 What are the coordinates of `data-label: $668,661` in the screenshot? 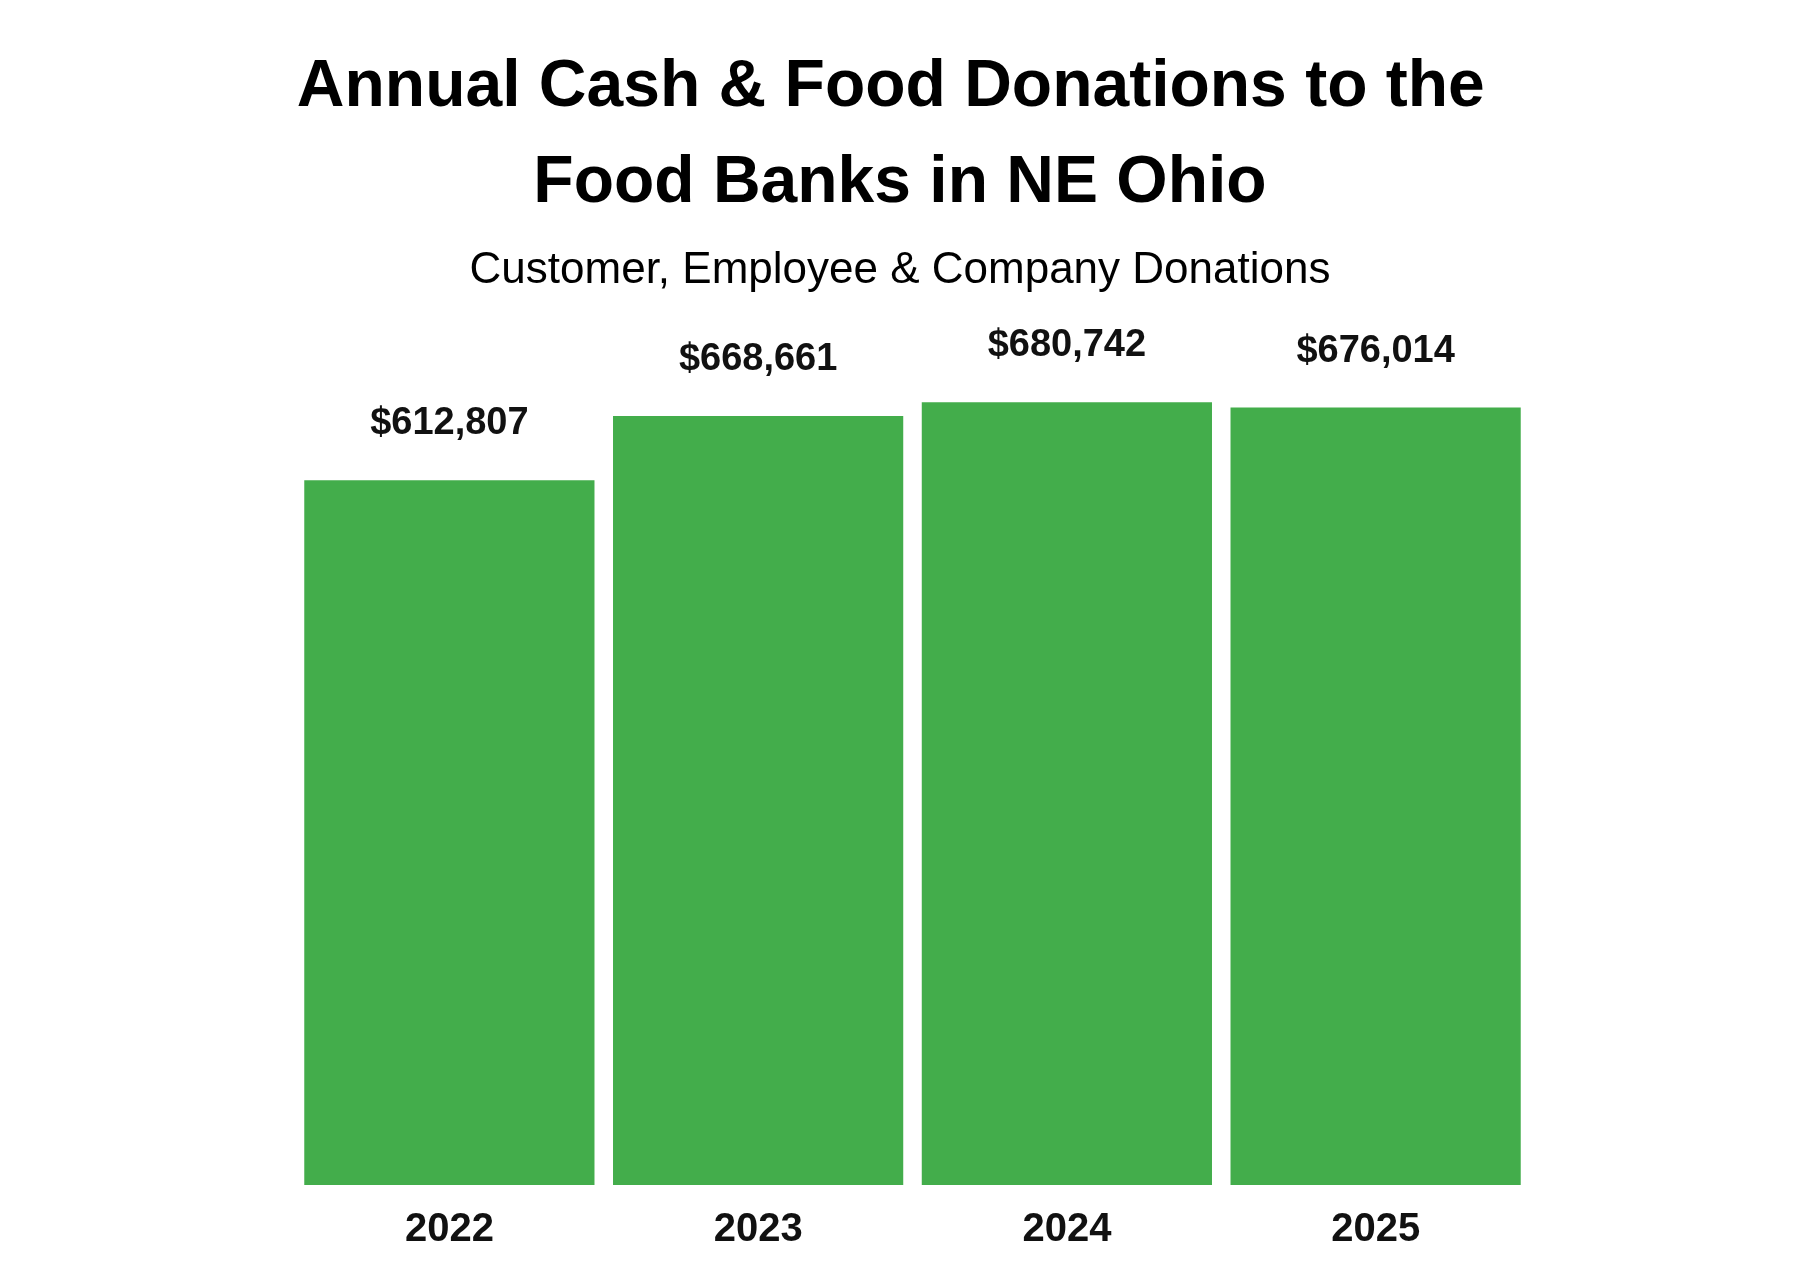 It's located at (758, 357).